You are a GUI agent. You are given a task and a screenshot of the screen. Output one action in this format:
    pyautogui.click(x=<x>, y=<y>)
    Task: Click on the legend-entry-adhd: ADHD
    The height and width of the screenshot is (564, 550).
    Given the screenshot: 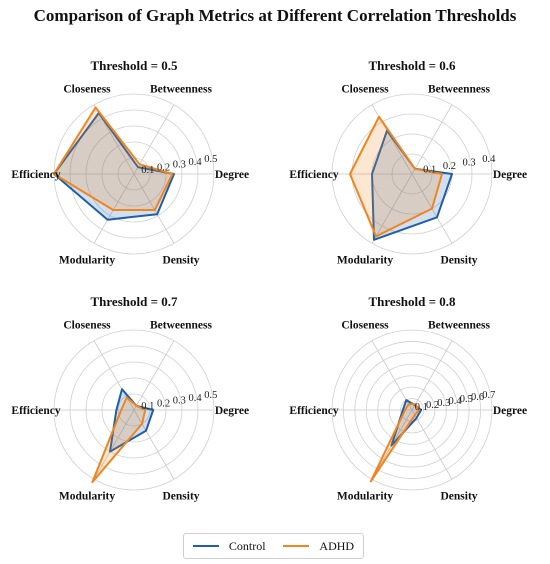 What is the action you would take?
    pyautogui.click(x=318, y=546)
    